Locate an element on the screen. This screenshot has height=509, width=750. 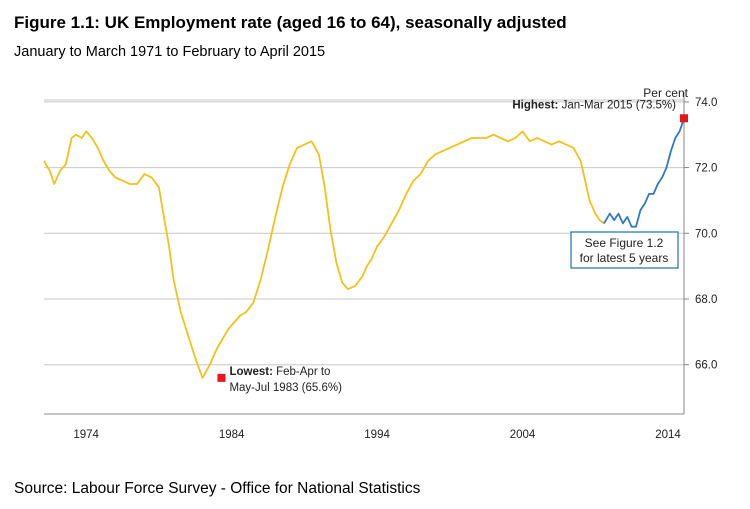
callout-box is located at coordinates (624, 250).